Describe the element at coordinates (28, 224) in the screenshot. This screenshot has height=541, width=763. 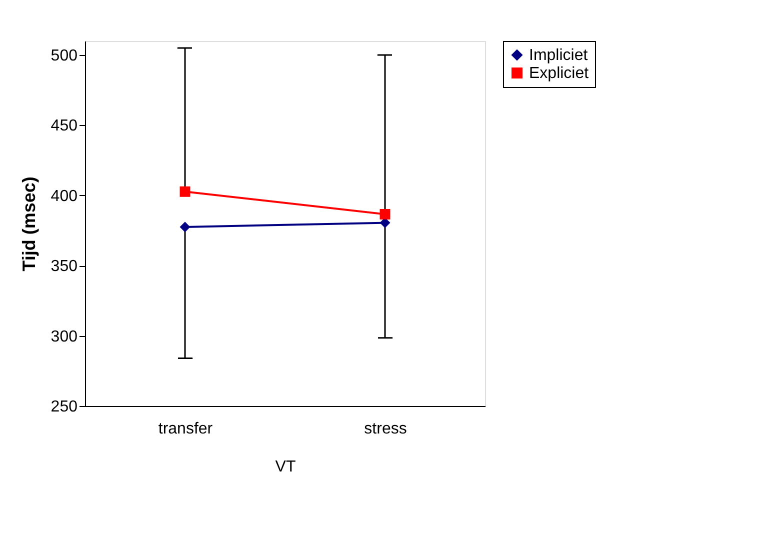
I see `y-axis-title: Tijd (msec)` at that location.